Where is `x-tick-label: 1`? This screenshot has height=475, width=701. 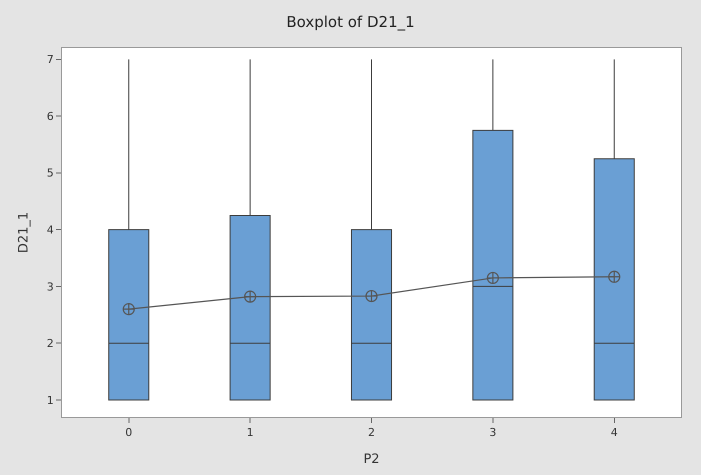
x-tick-label: 1 is located at coordinates (250, 433).